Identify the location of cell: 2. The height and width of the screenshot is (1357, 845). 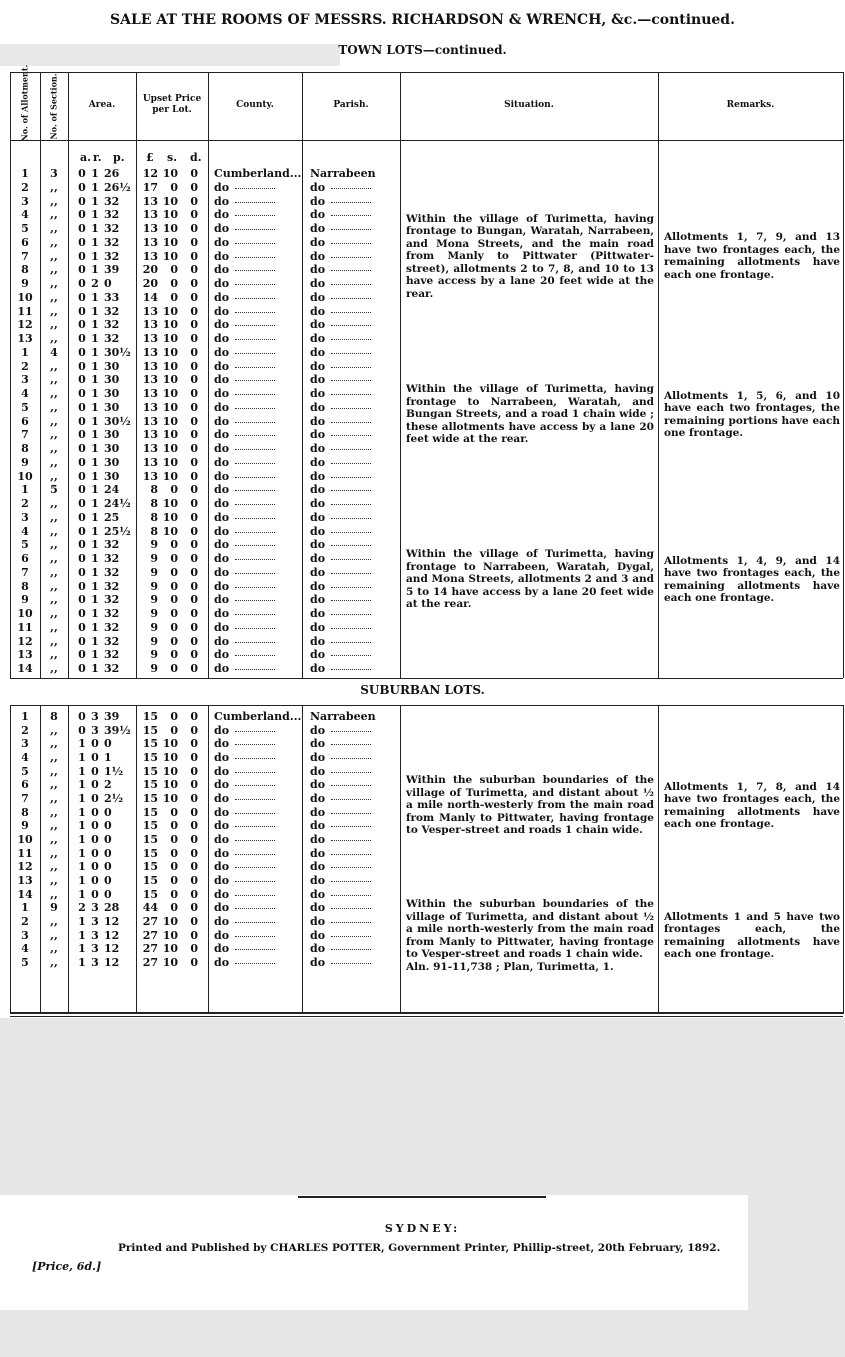
(108, 785).